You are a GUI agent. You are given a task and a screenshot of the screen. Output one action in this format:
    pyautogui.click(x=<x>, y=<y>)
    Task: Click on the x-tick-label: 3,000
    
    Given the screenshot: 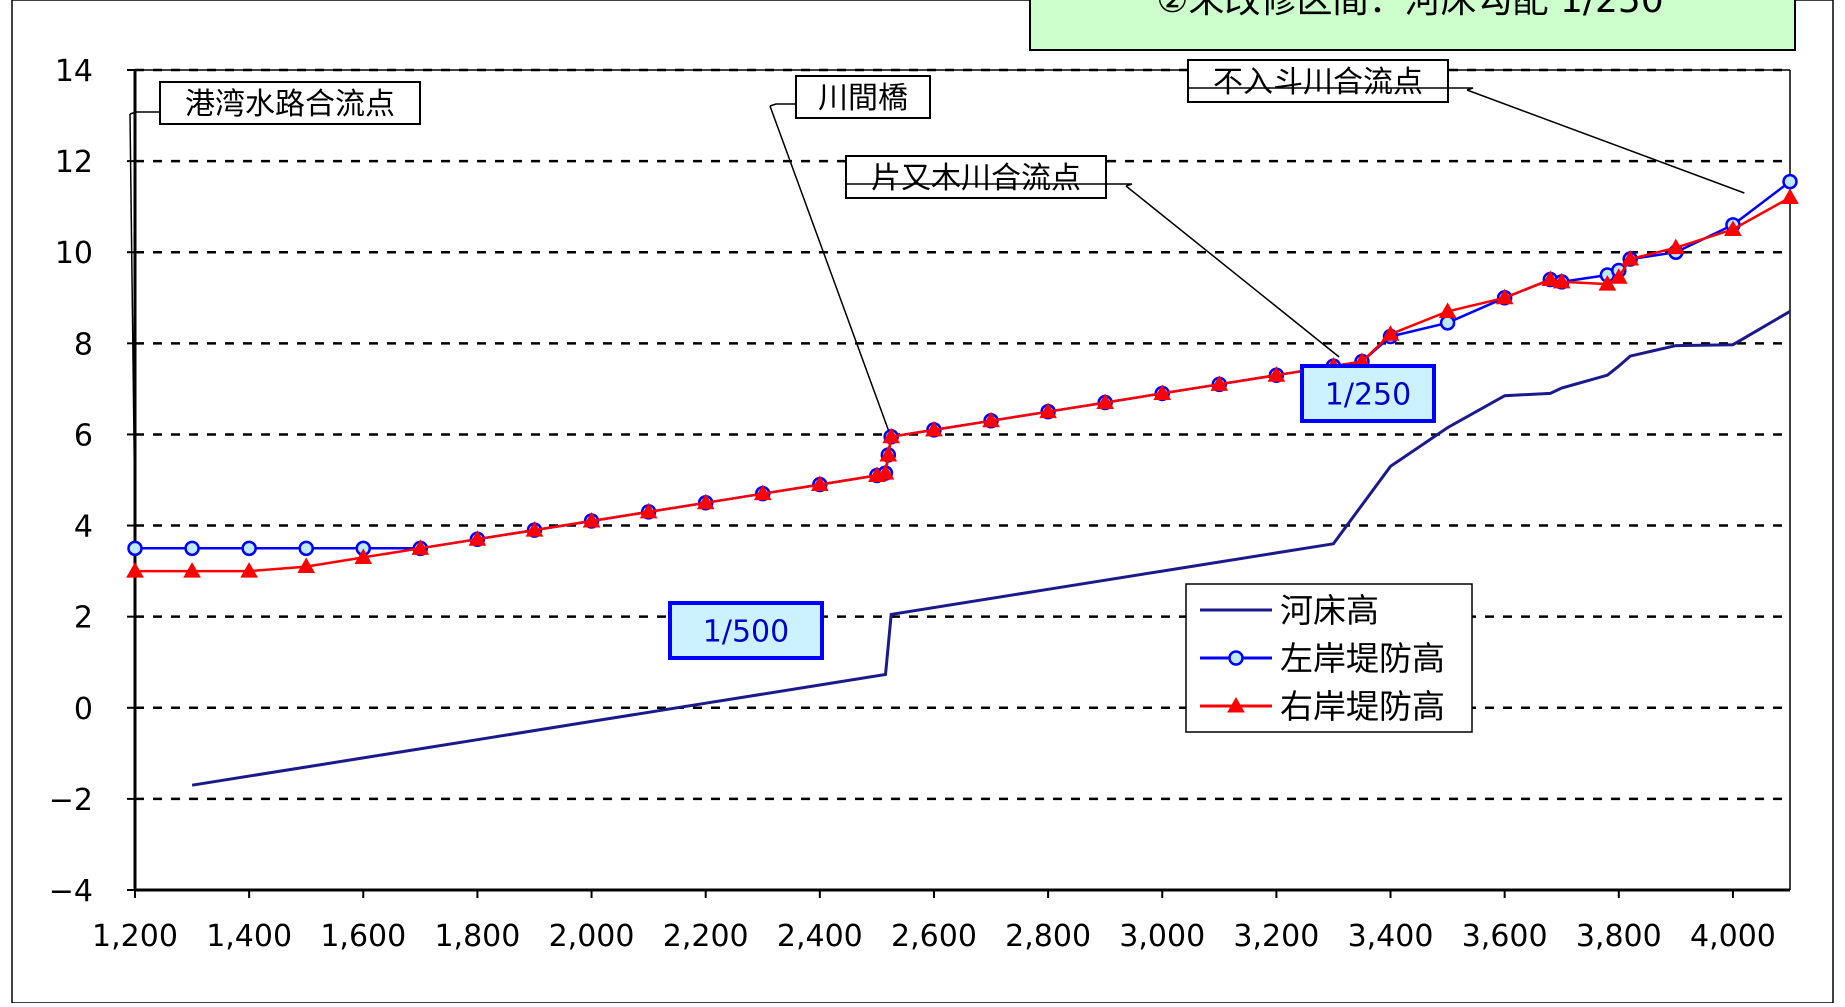 What is the action you would take?
    pyautogui.click(x=1162, y=936)
    